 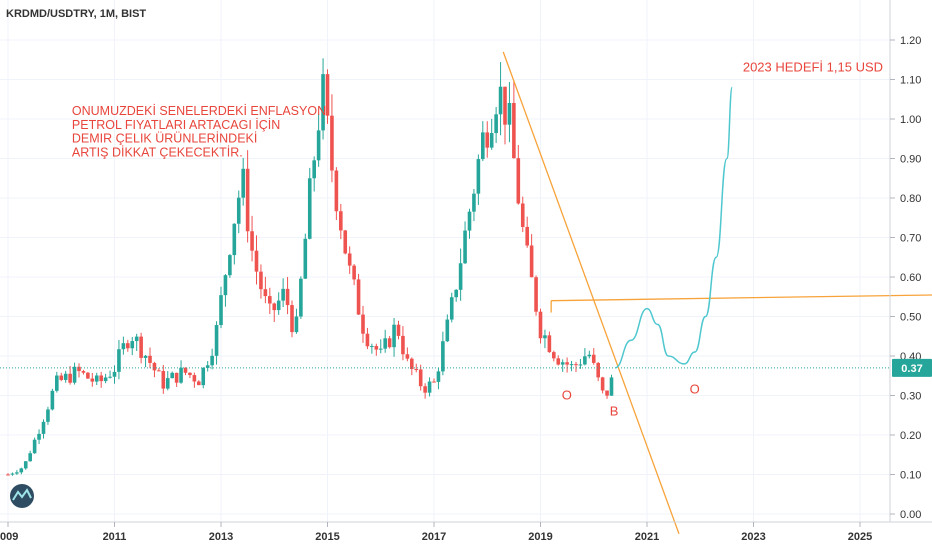 I want to click on projection-line, so click(x=673, y=227).